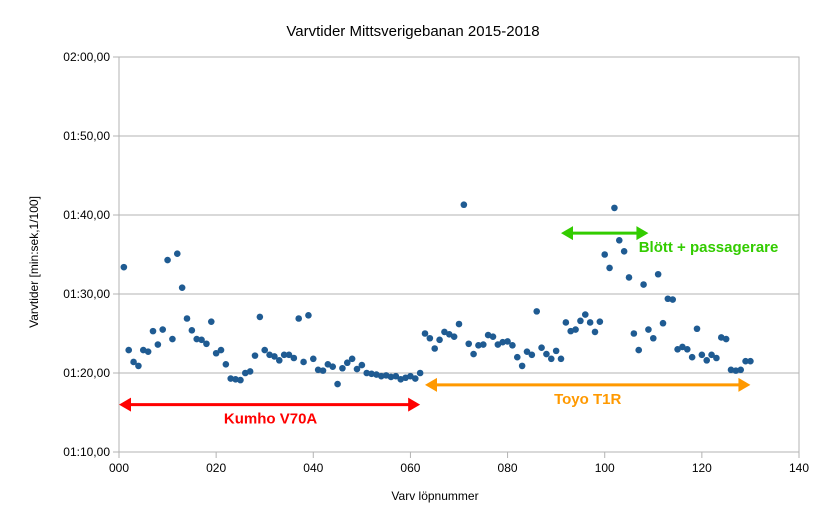  I want to click on y-axis-label: Varvtider [min:sek,1/100], so click(34, 262).